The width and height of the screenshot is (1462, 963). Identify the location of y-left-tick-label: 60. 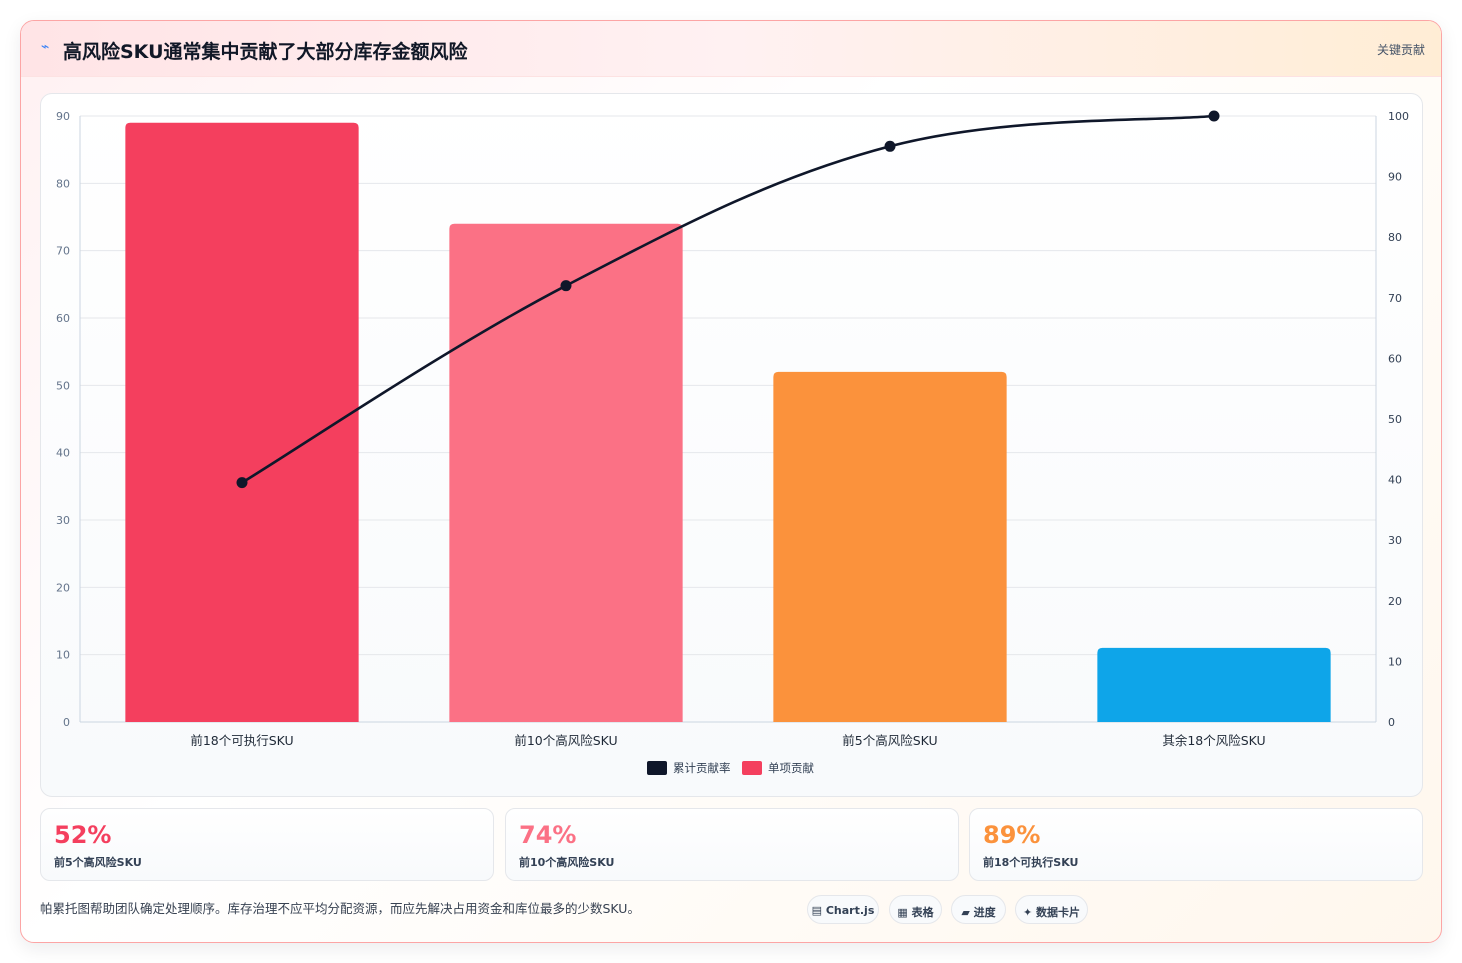
(63, 318).